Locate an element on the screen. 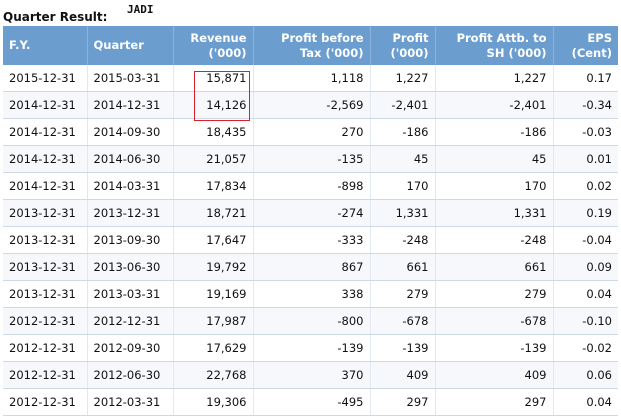 The image size is (621, 419). cell-eps: 0.06 is located at coordinates (585, 375).